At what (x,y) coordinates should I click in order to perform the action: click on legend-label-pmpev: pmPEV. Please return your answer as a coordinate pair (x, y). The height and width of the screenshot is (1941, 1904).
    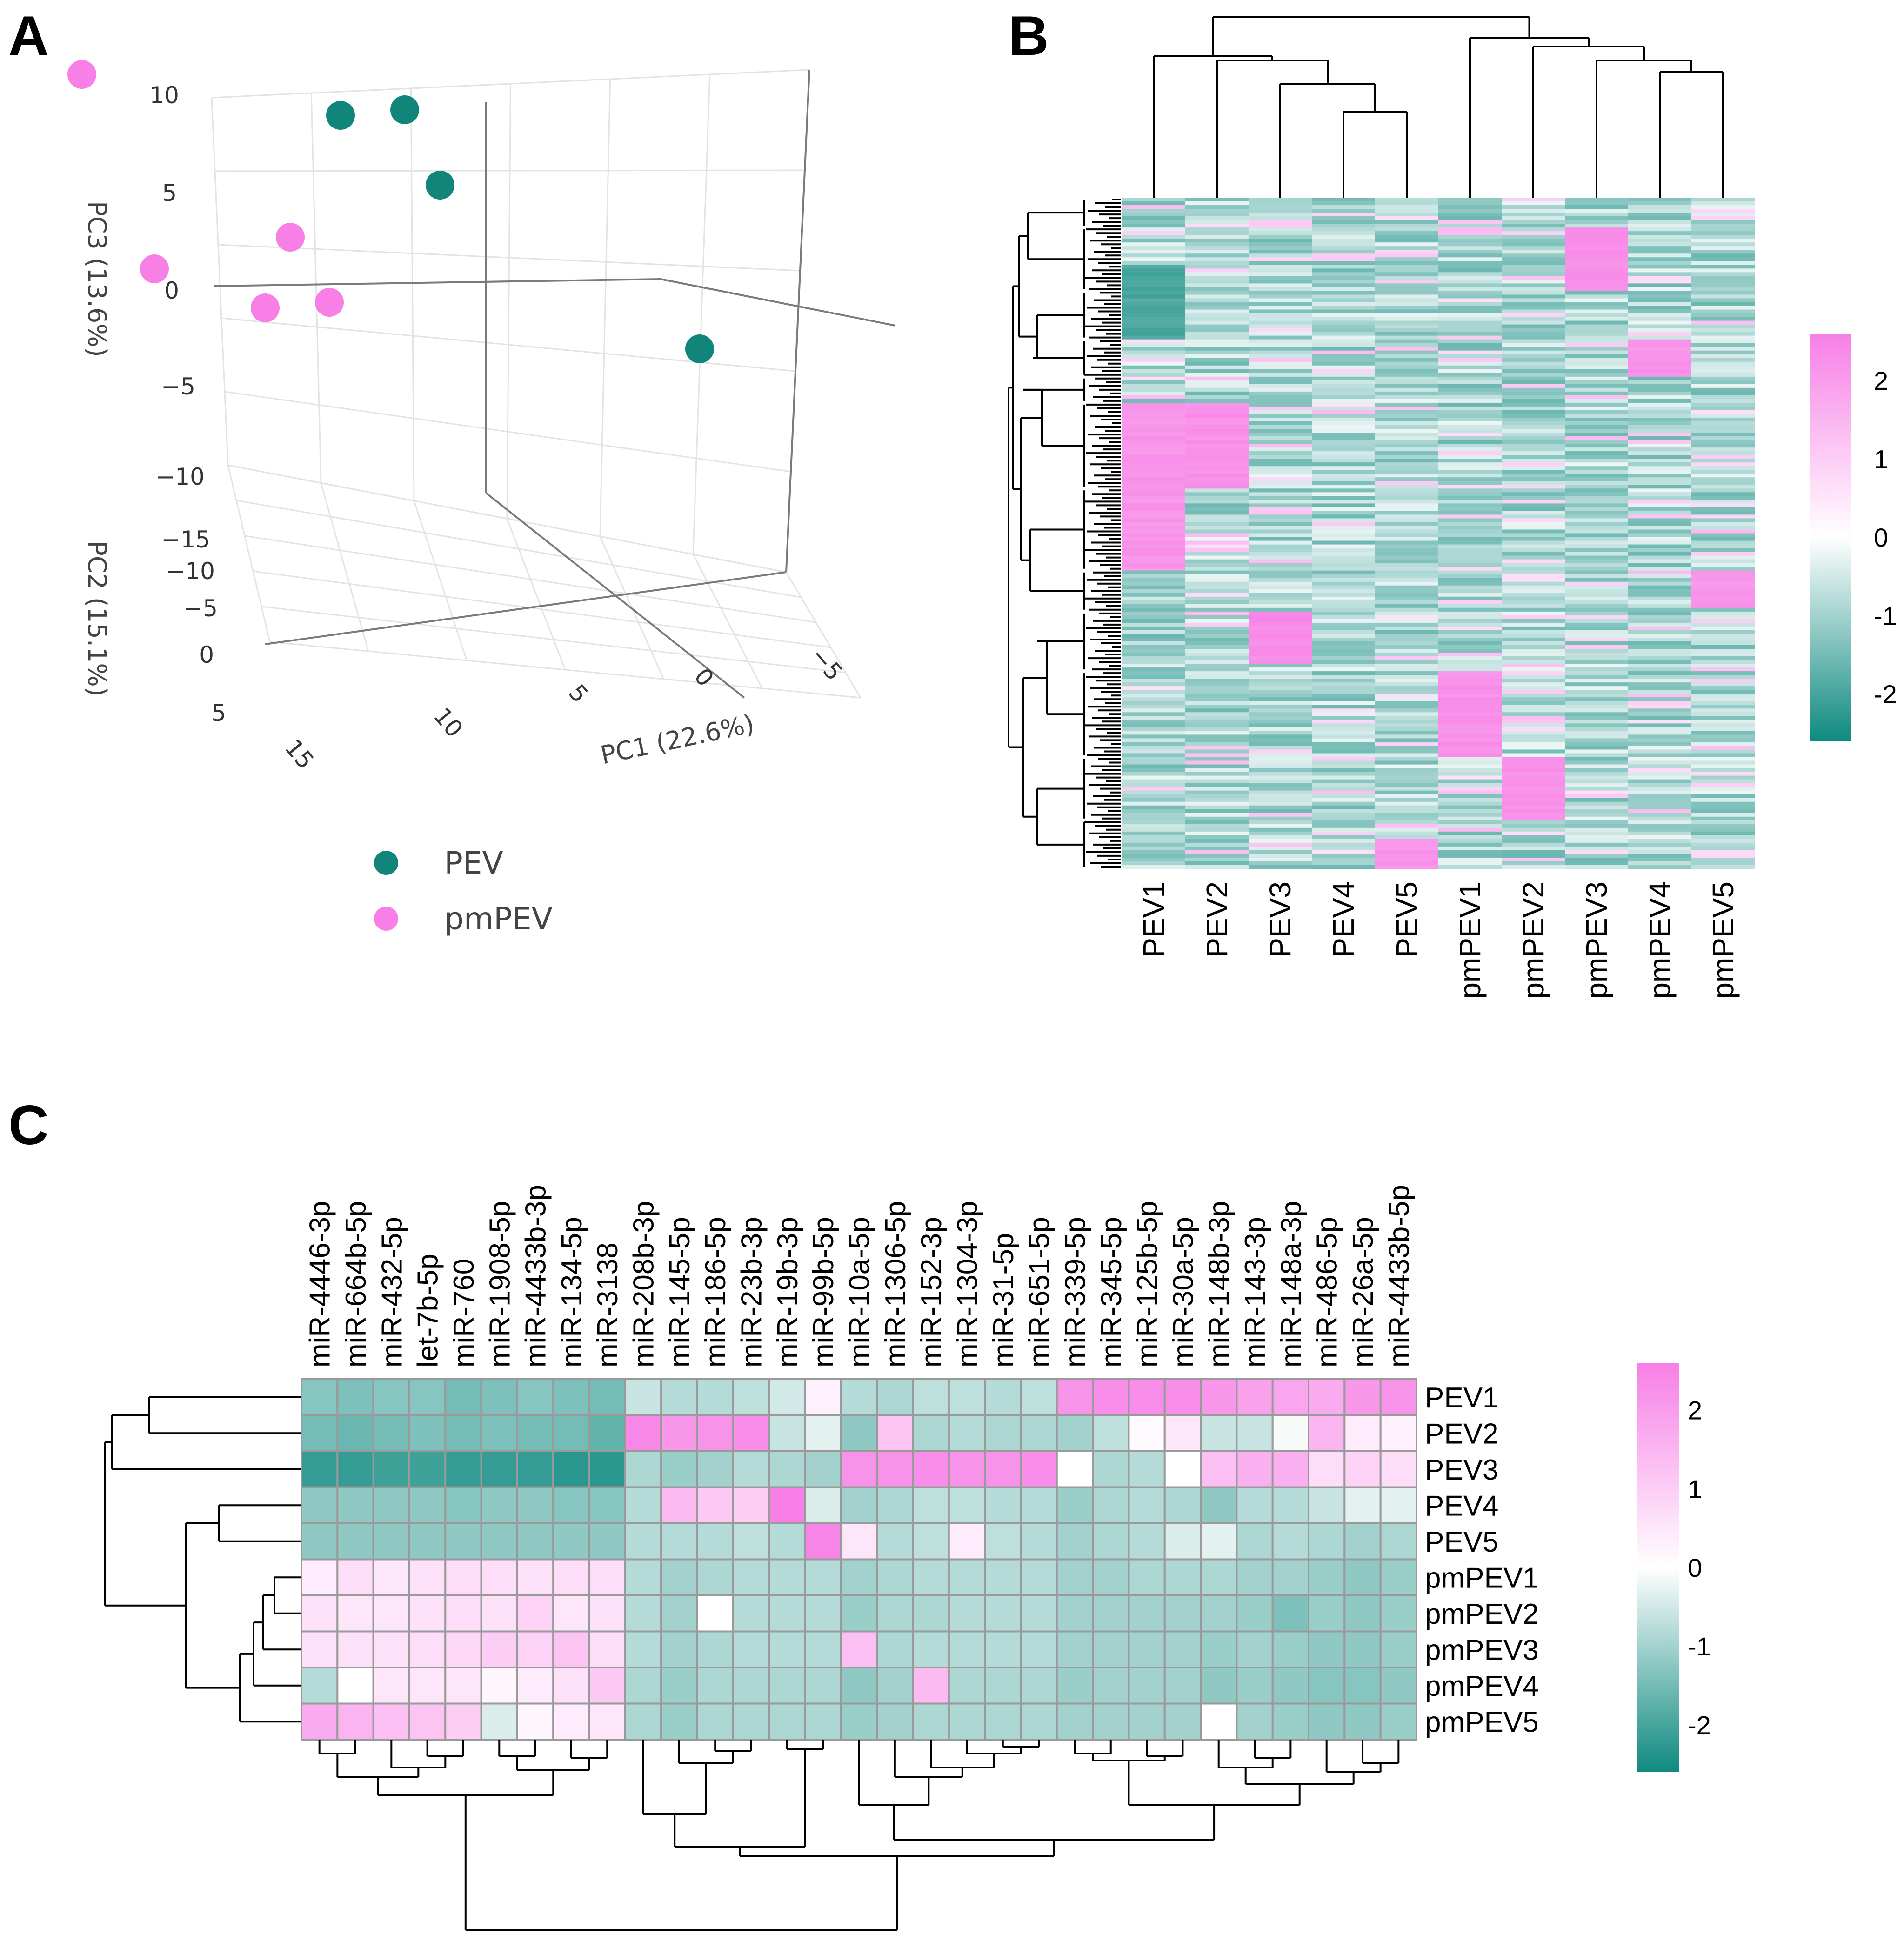
    Looking at the image, I should click on (499, 919).